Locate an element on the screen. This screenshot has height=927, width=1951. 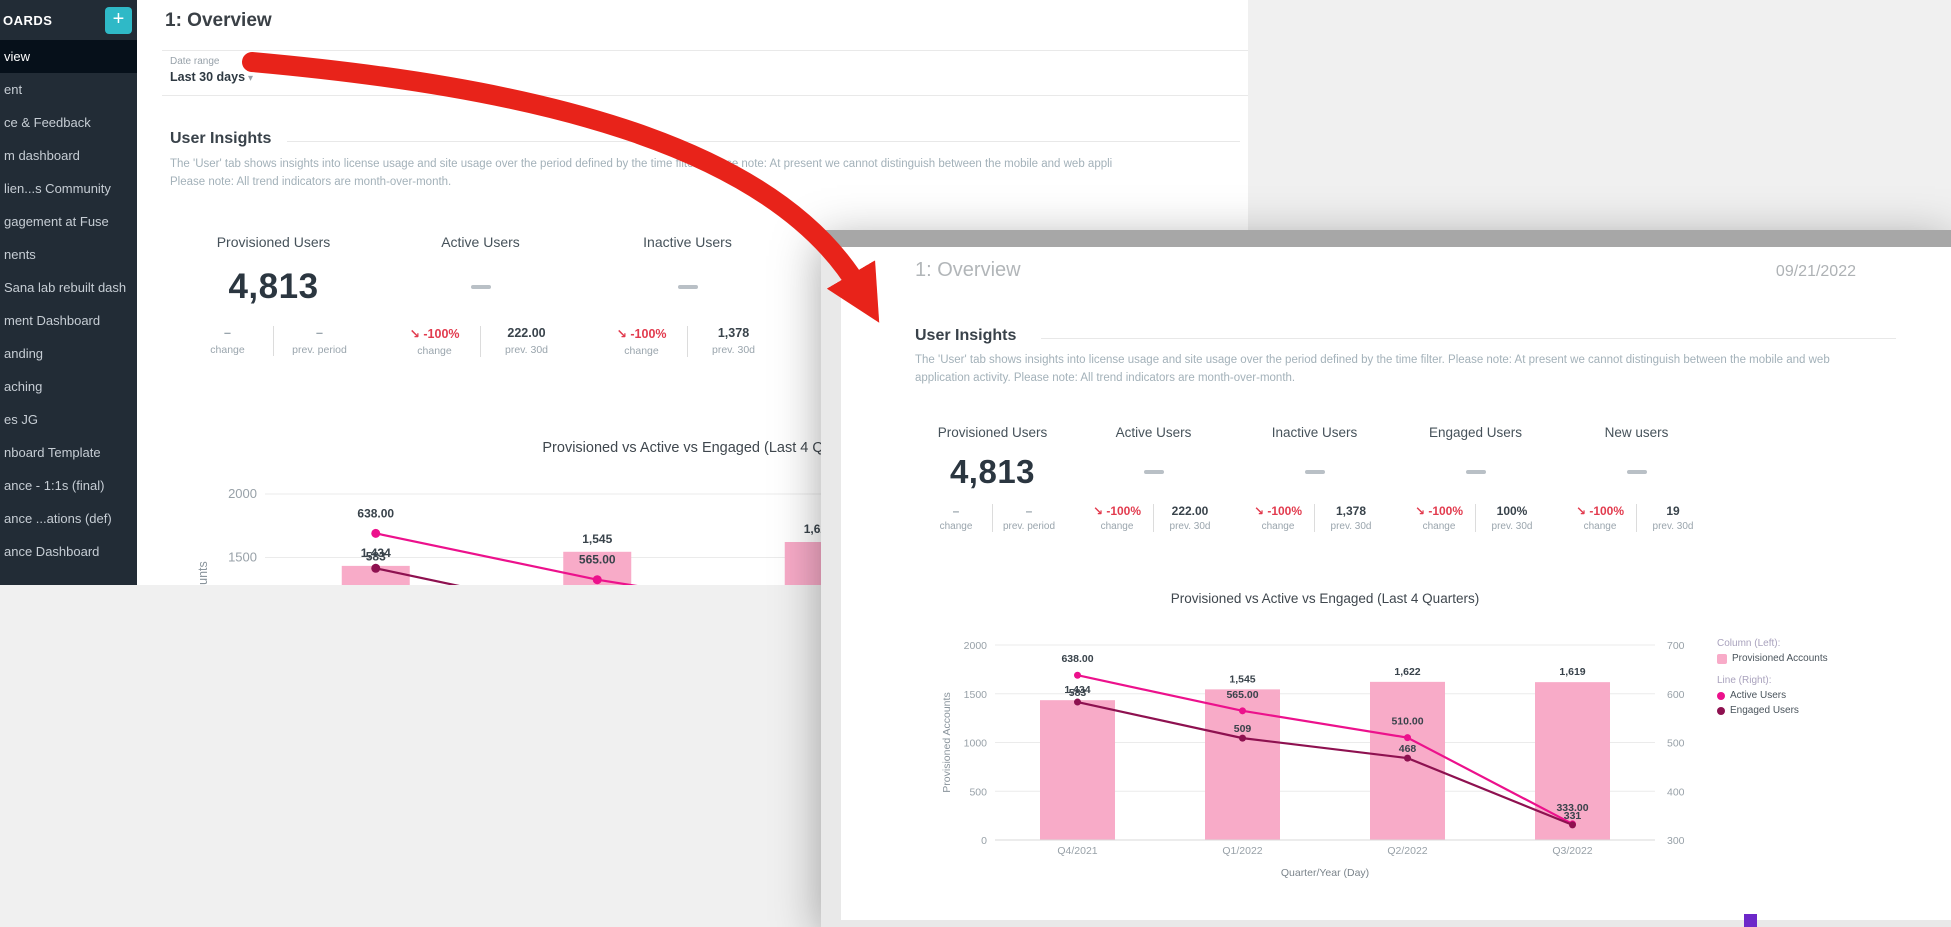
sidebar-item: ance ...ations (def) is located at coordinates (58, 518).